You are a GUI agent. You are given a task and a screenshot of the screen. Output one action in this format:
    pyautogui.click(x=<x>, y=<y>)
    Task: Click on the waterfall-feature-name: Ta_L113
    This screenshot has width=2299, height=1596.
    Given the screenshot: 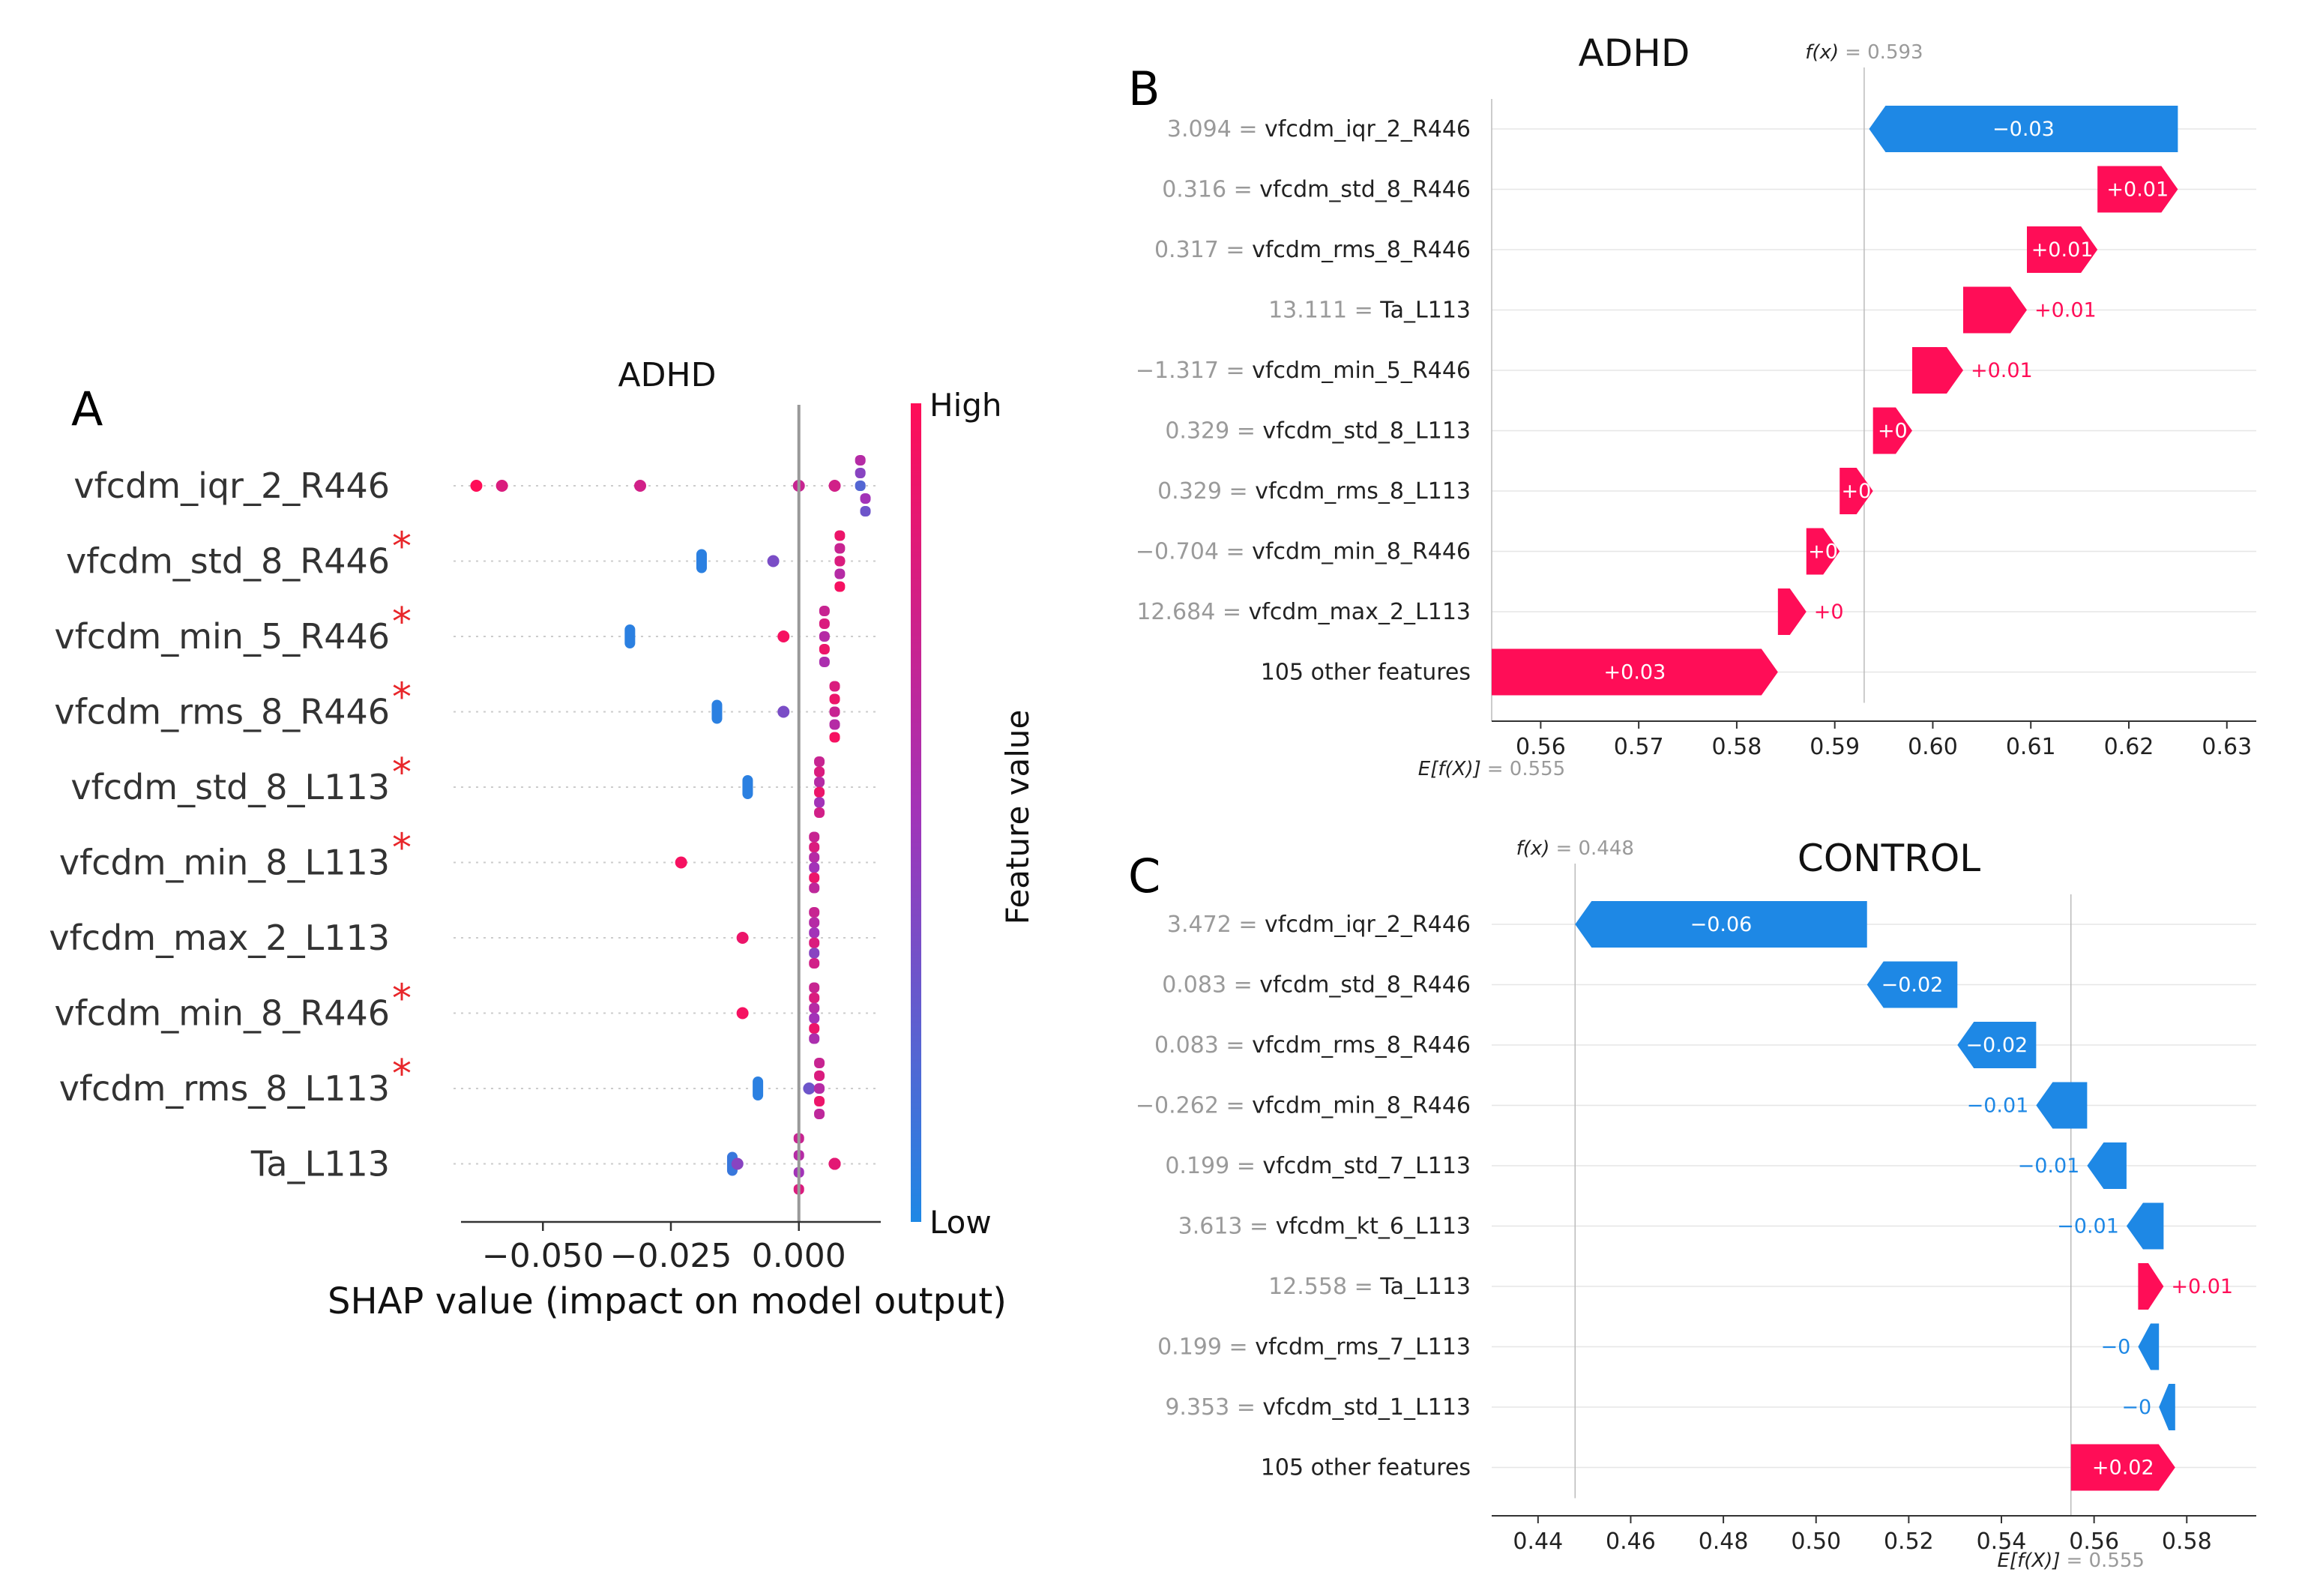 What is the action you would take?
    pyautogui.click(x=1425, y=311)
    